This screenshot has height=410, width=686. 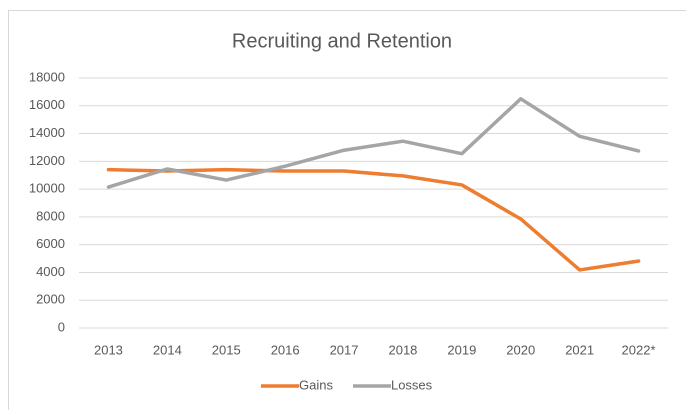 I want to click on x-tick-label: 2015, so click(x=226, y=349).